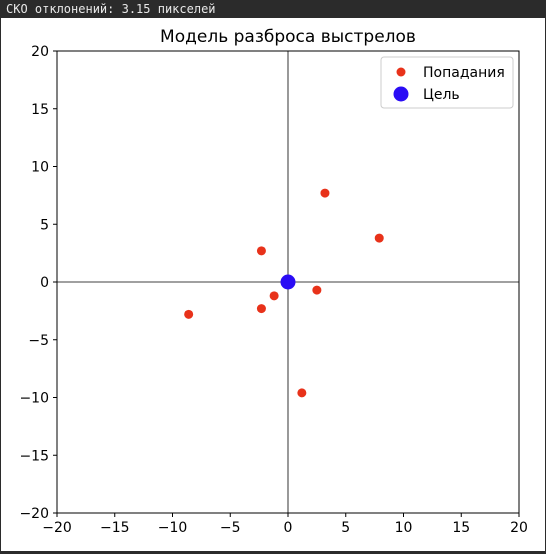  I want to click on x-tick-label: −15, so click(115, 528).